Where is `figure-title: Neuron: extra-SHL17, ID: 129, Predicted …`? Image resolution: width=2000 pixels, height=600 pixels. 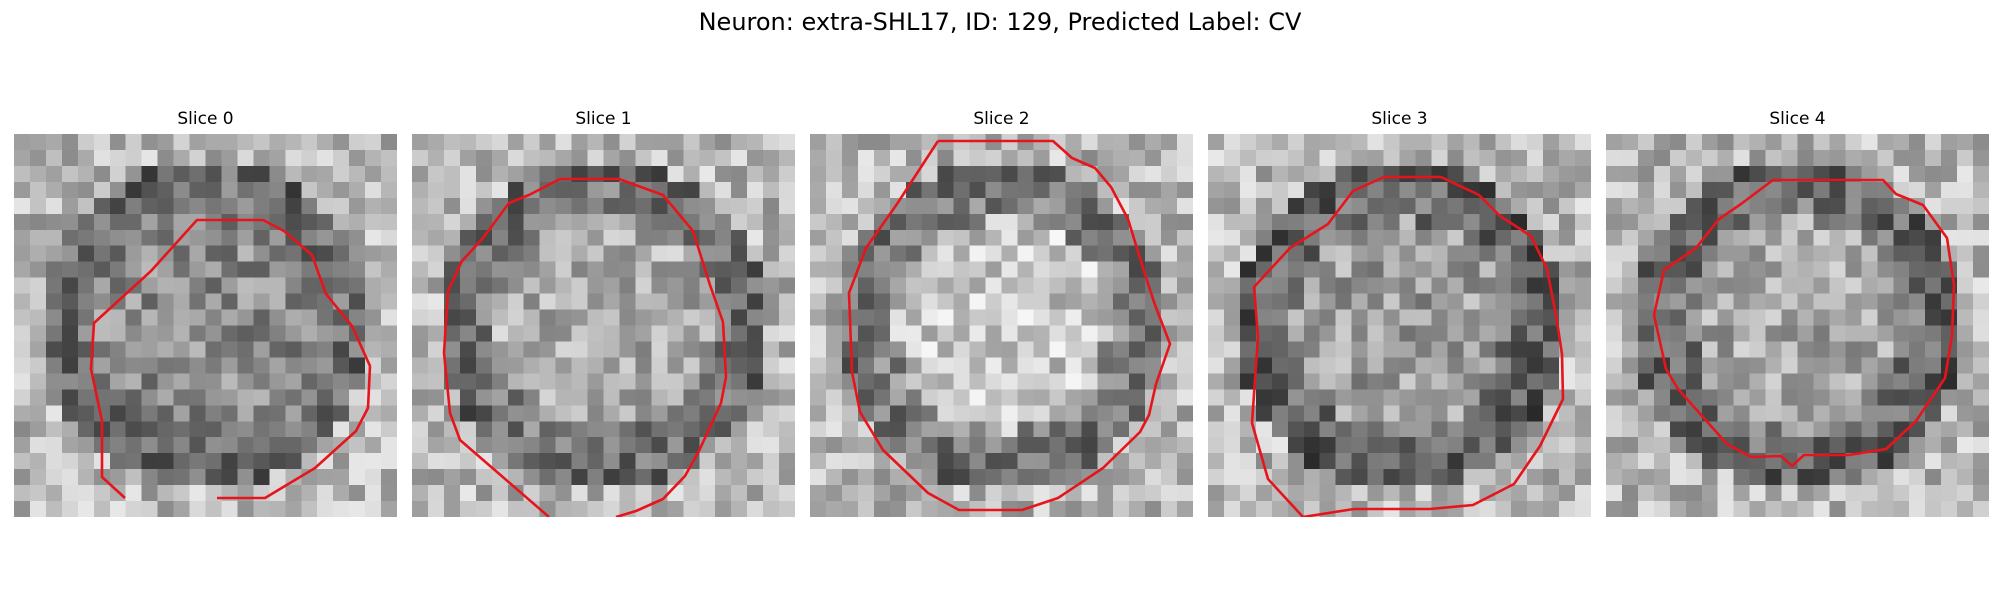 figure-title: Neuron: extra-SHL17, ID: 129, Predicted … is located at coordinates (1000, 22).